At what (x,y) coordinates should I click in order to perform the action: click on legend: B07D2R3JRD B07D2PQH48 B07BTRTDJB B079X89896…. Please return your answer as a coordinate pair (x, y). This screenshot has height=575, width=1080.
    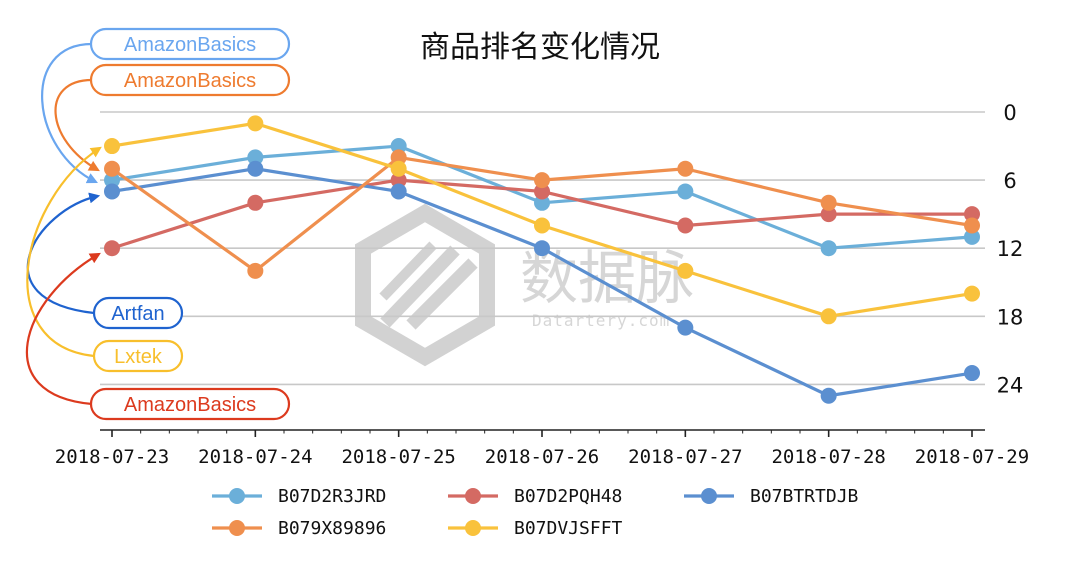
    Looking at the image, I should click on (535, 512).